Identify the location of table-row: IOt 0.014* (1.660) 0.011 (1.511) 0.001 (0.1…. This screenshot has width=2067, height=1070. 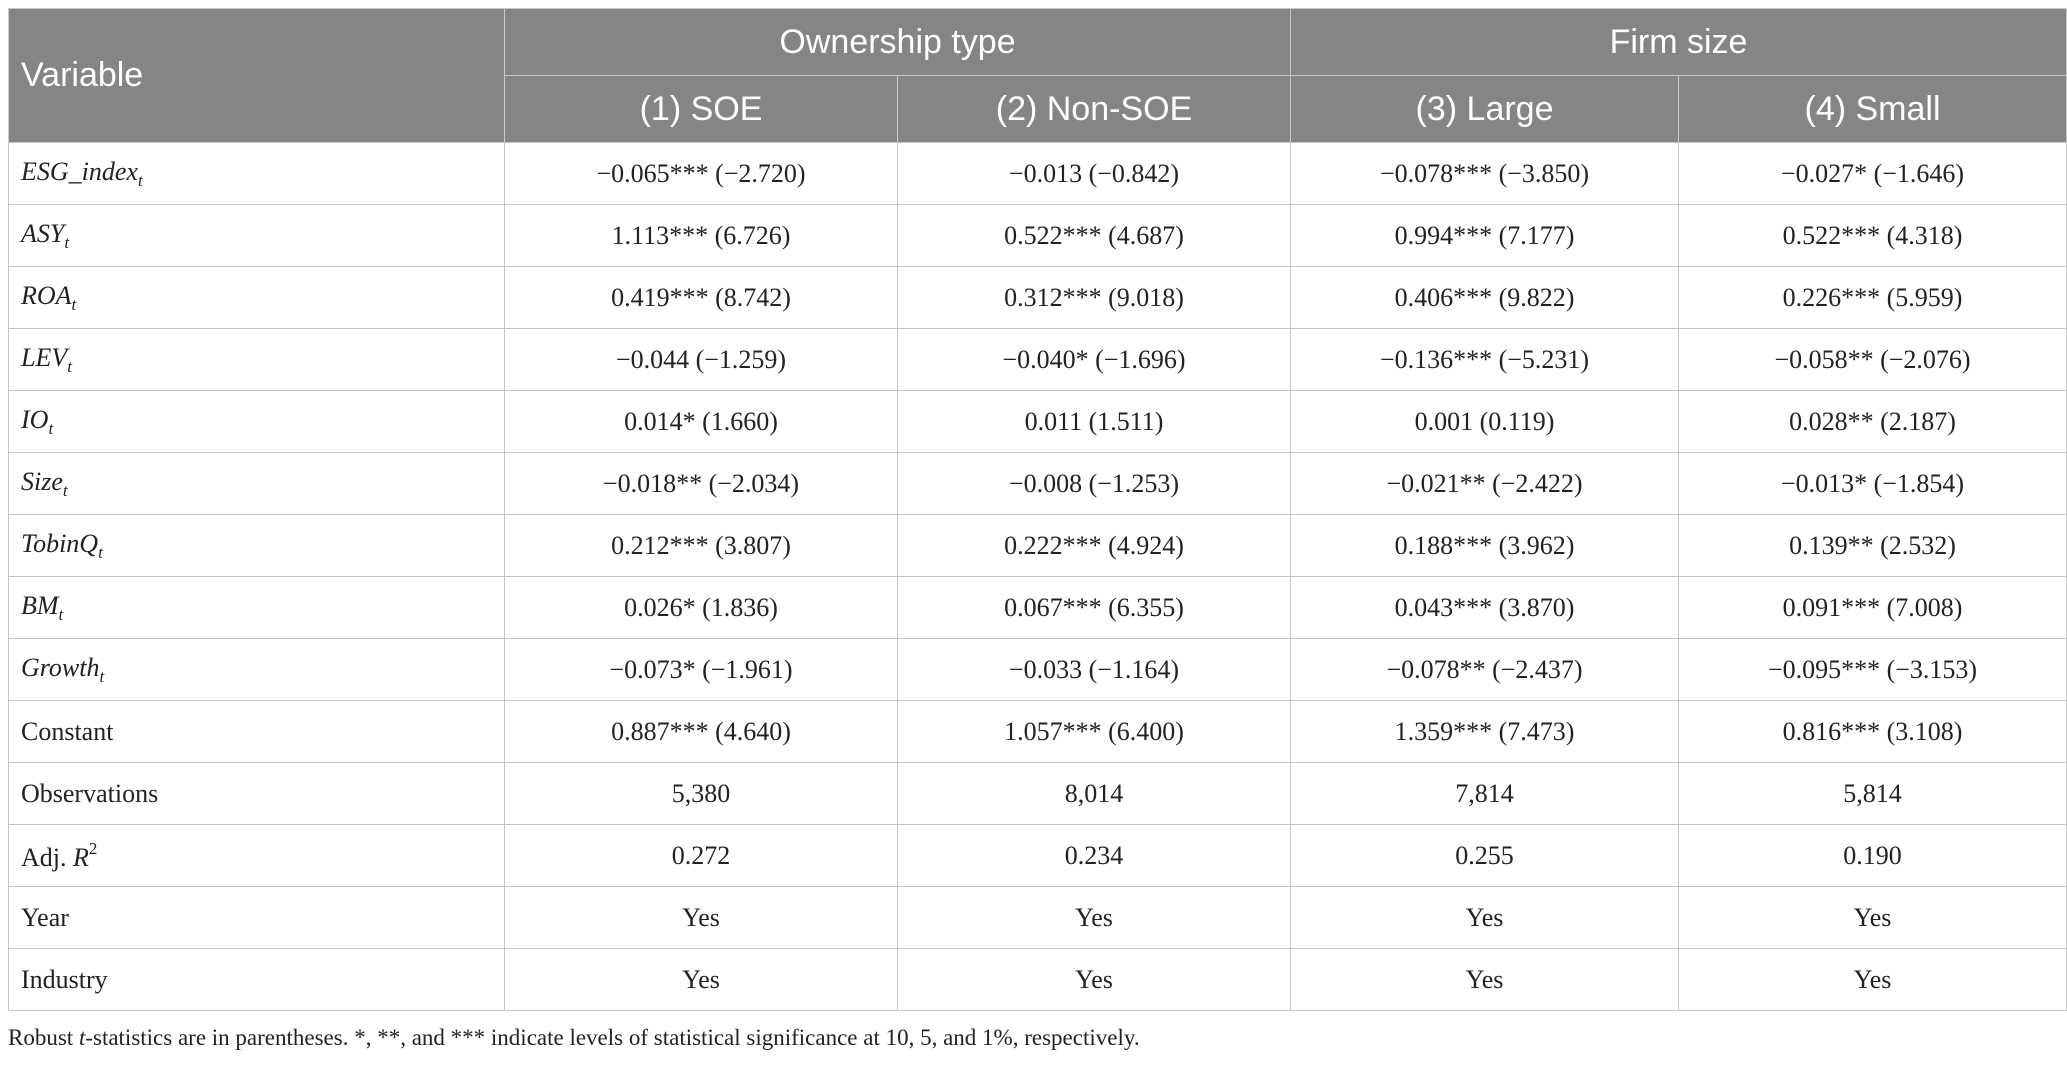
(1037, 421).